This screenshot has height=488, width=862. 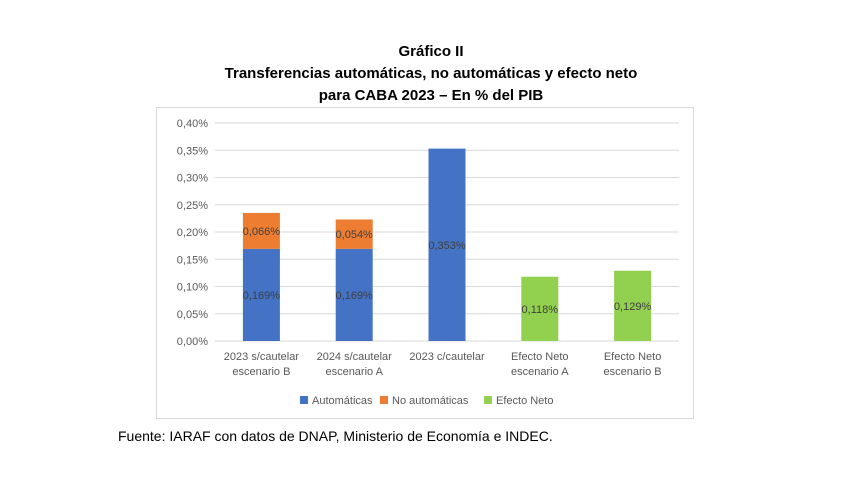 I want to click on y-tick-label: 0,05%, so click(x=192, y=315).